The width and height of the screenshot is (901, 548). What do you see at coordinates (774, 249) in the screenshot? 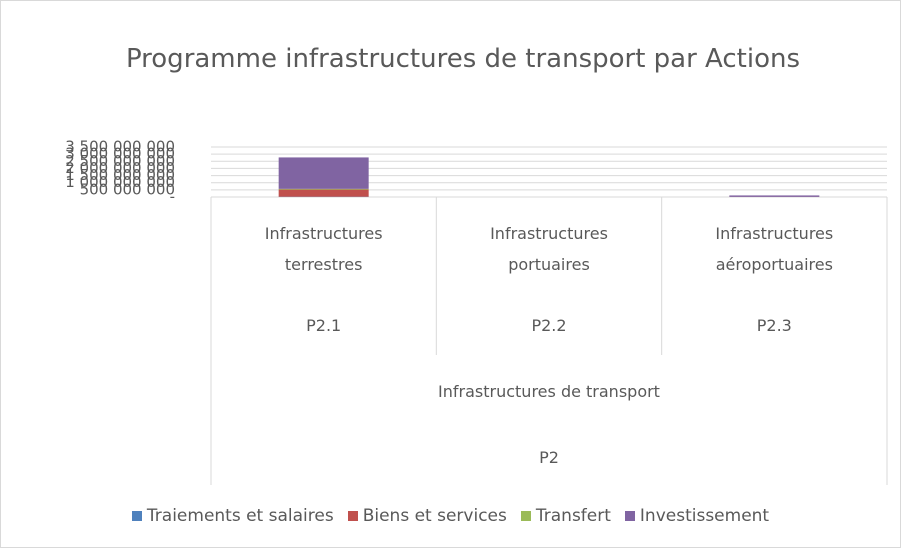
I see `x-tick-label: Infrastructures aéroportuaires` at bounding box center [774, 249].